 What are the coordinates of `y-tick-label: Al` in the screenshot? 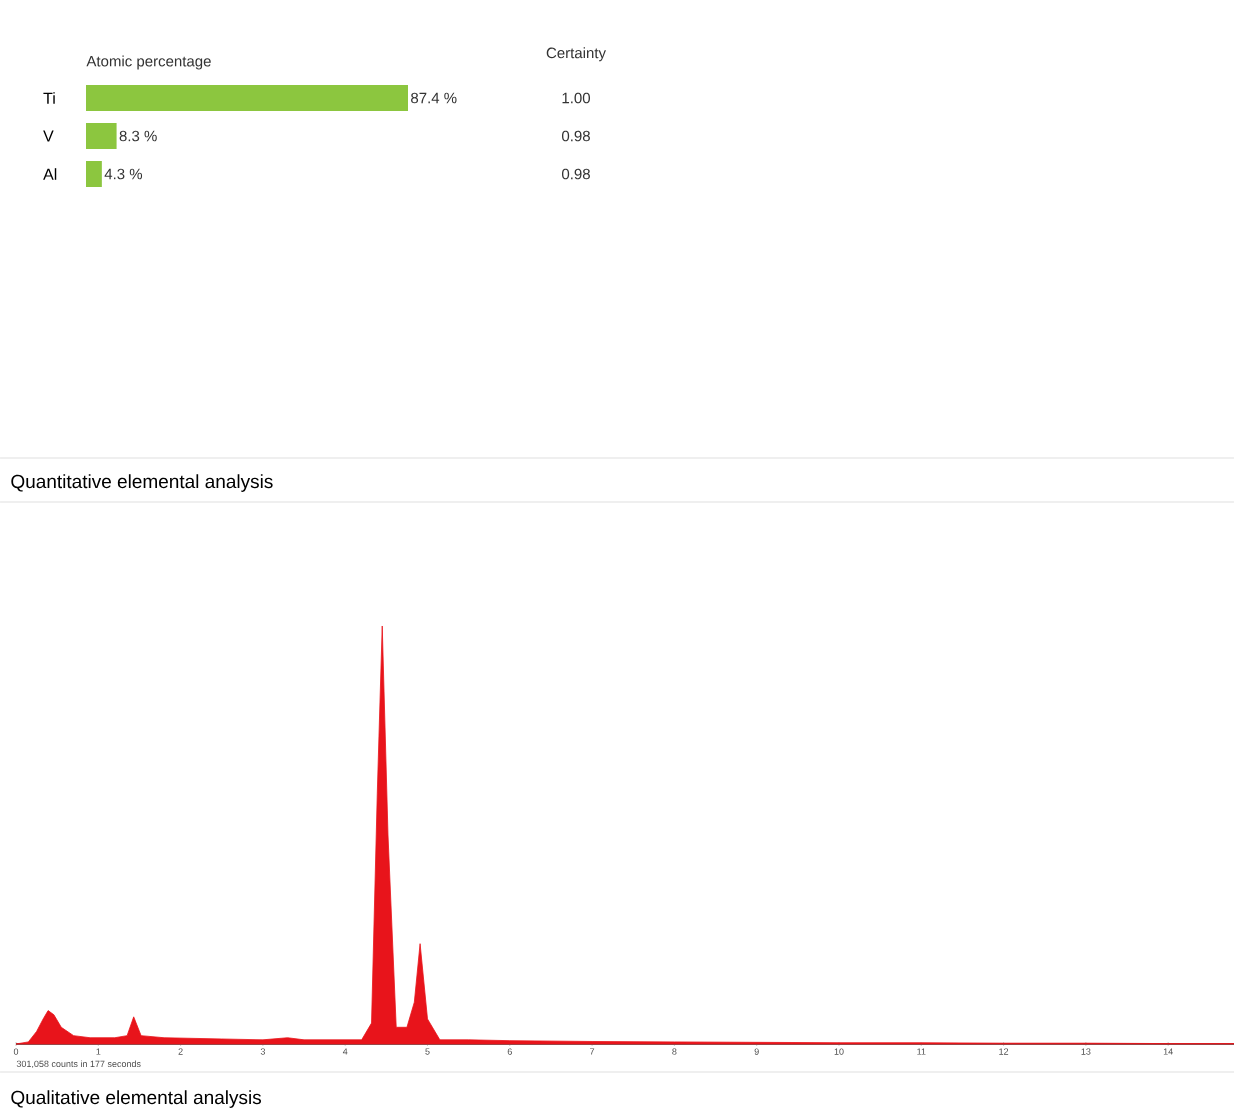 It's located at (50, 174).